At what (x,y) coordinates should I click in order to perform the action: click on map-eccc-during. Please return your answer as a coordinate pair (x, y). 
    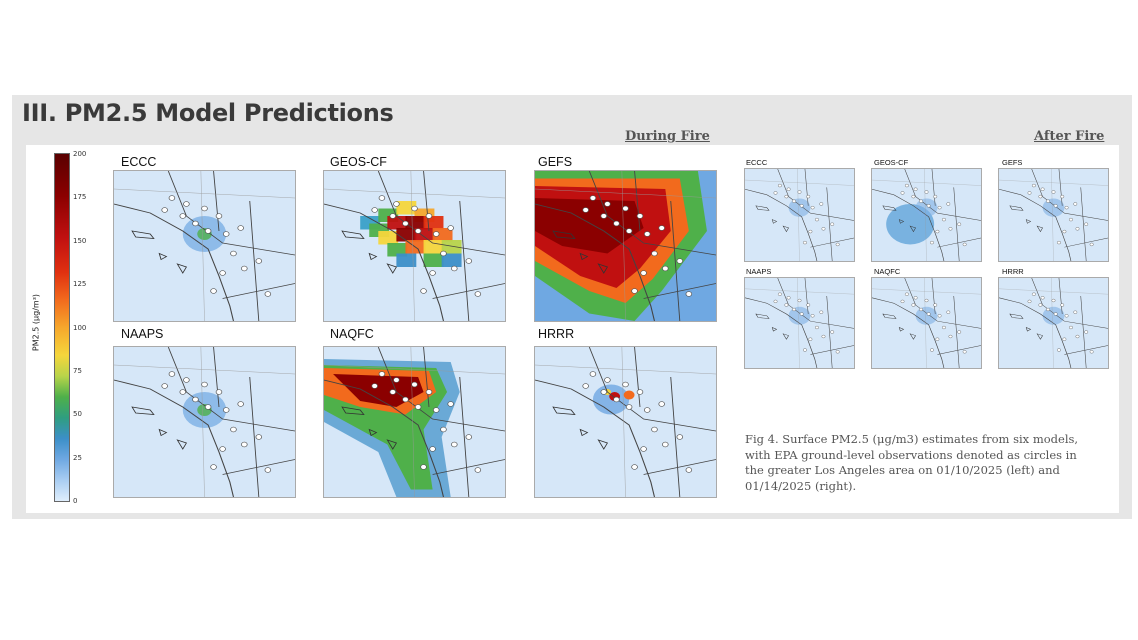
    Looking at the image, I should click on (204, 246).